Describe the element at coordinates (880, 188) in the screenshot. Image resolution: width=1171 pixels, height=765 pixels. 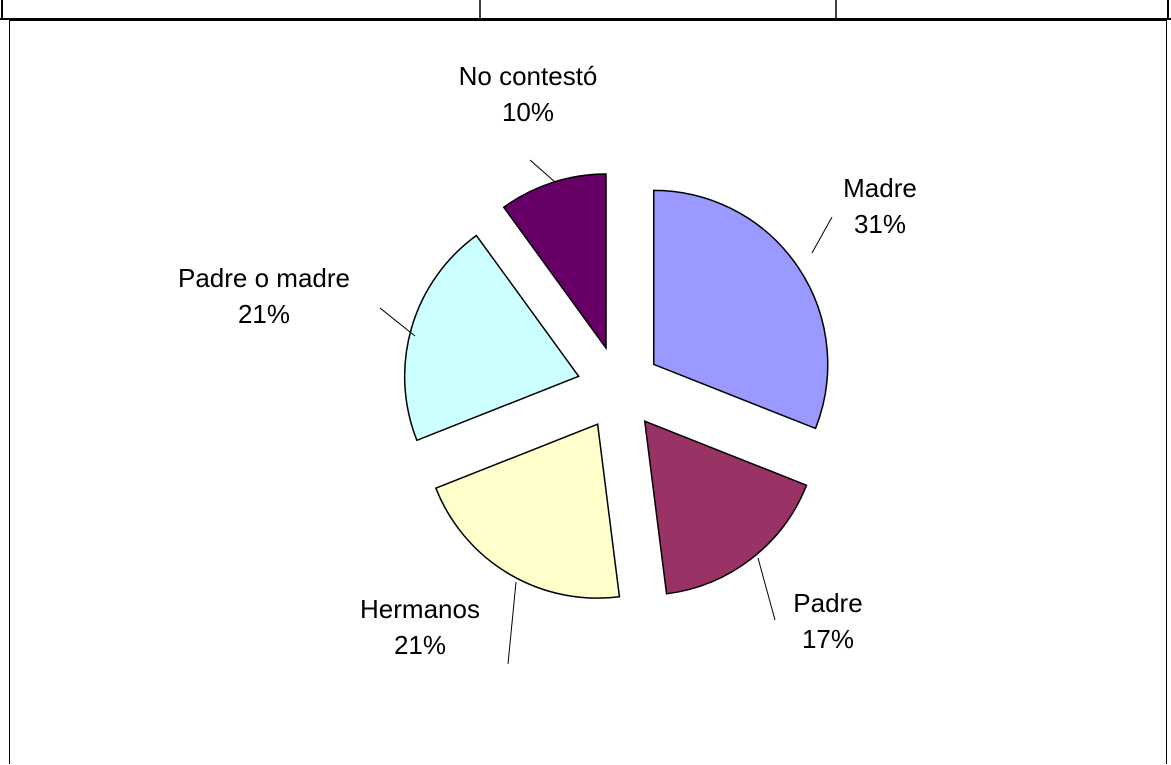
I see `slice-label-madre: Madre` at that location.